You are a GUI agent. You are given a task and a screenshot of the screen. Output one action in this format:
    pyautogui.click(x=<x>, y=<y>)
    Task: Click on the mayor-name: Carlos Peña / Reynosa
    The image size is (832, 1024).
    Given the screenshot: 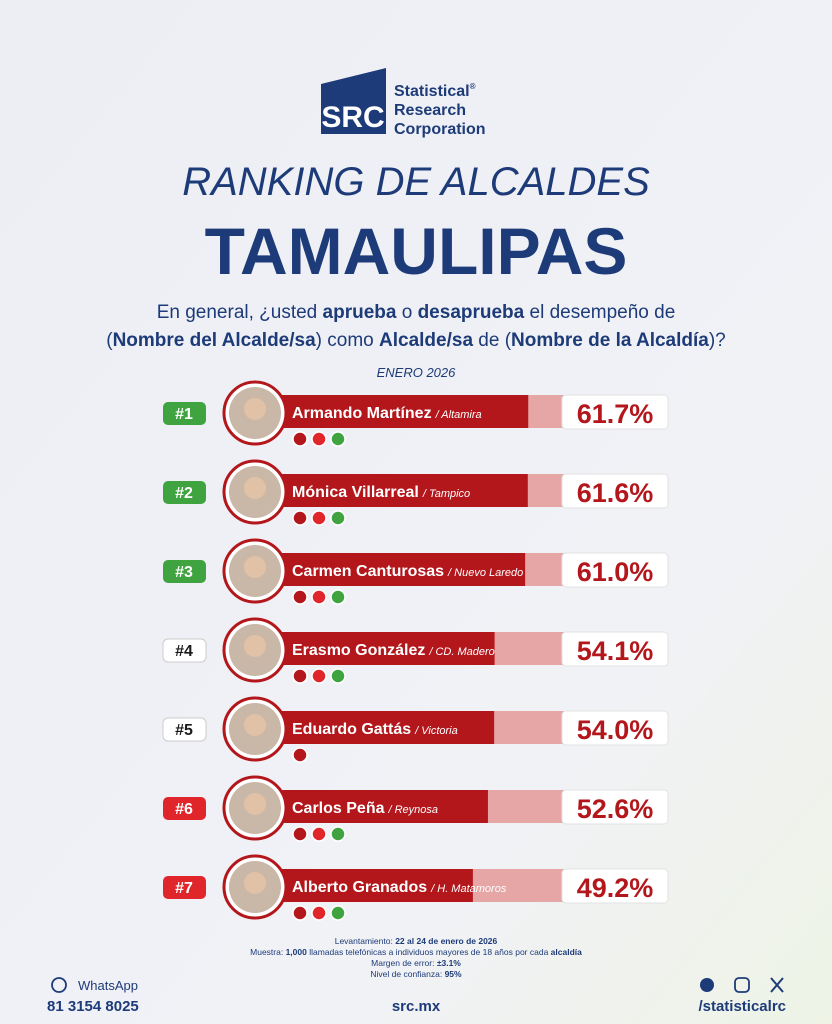 What is the action you would take?
    pyautogui.click(x=365, y=808)
    